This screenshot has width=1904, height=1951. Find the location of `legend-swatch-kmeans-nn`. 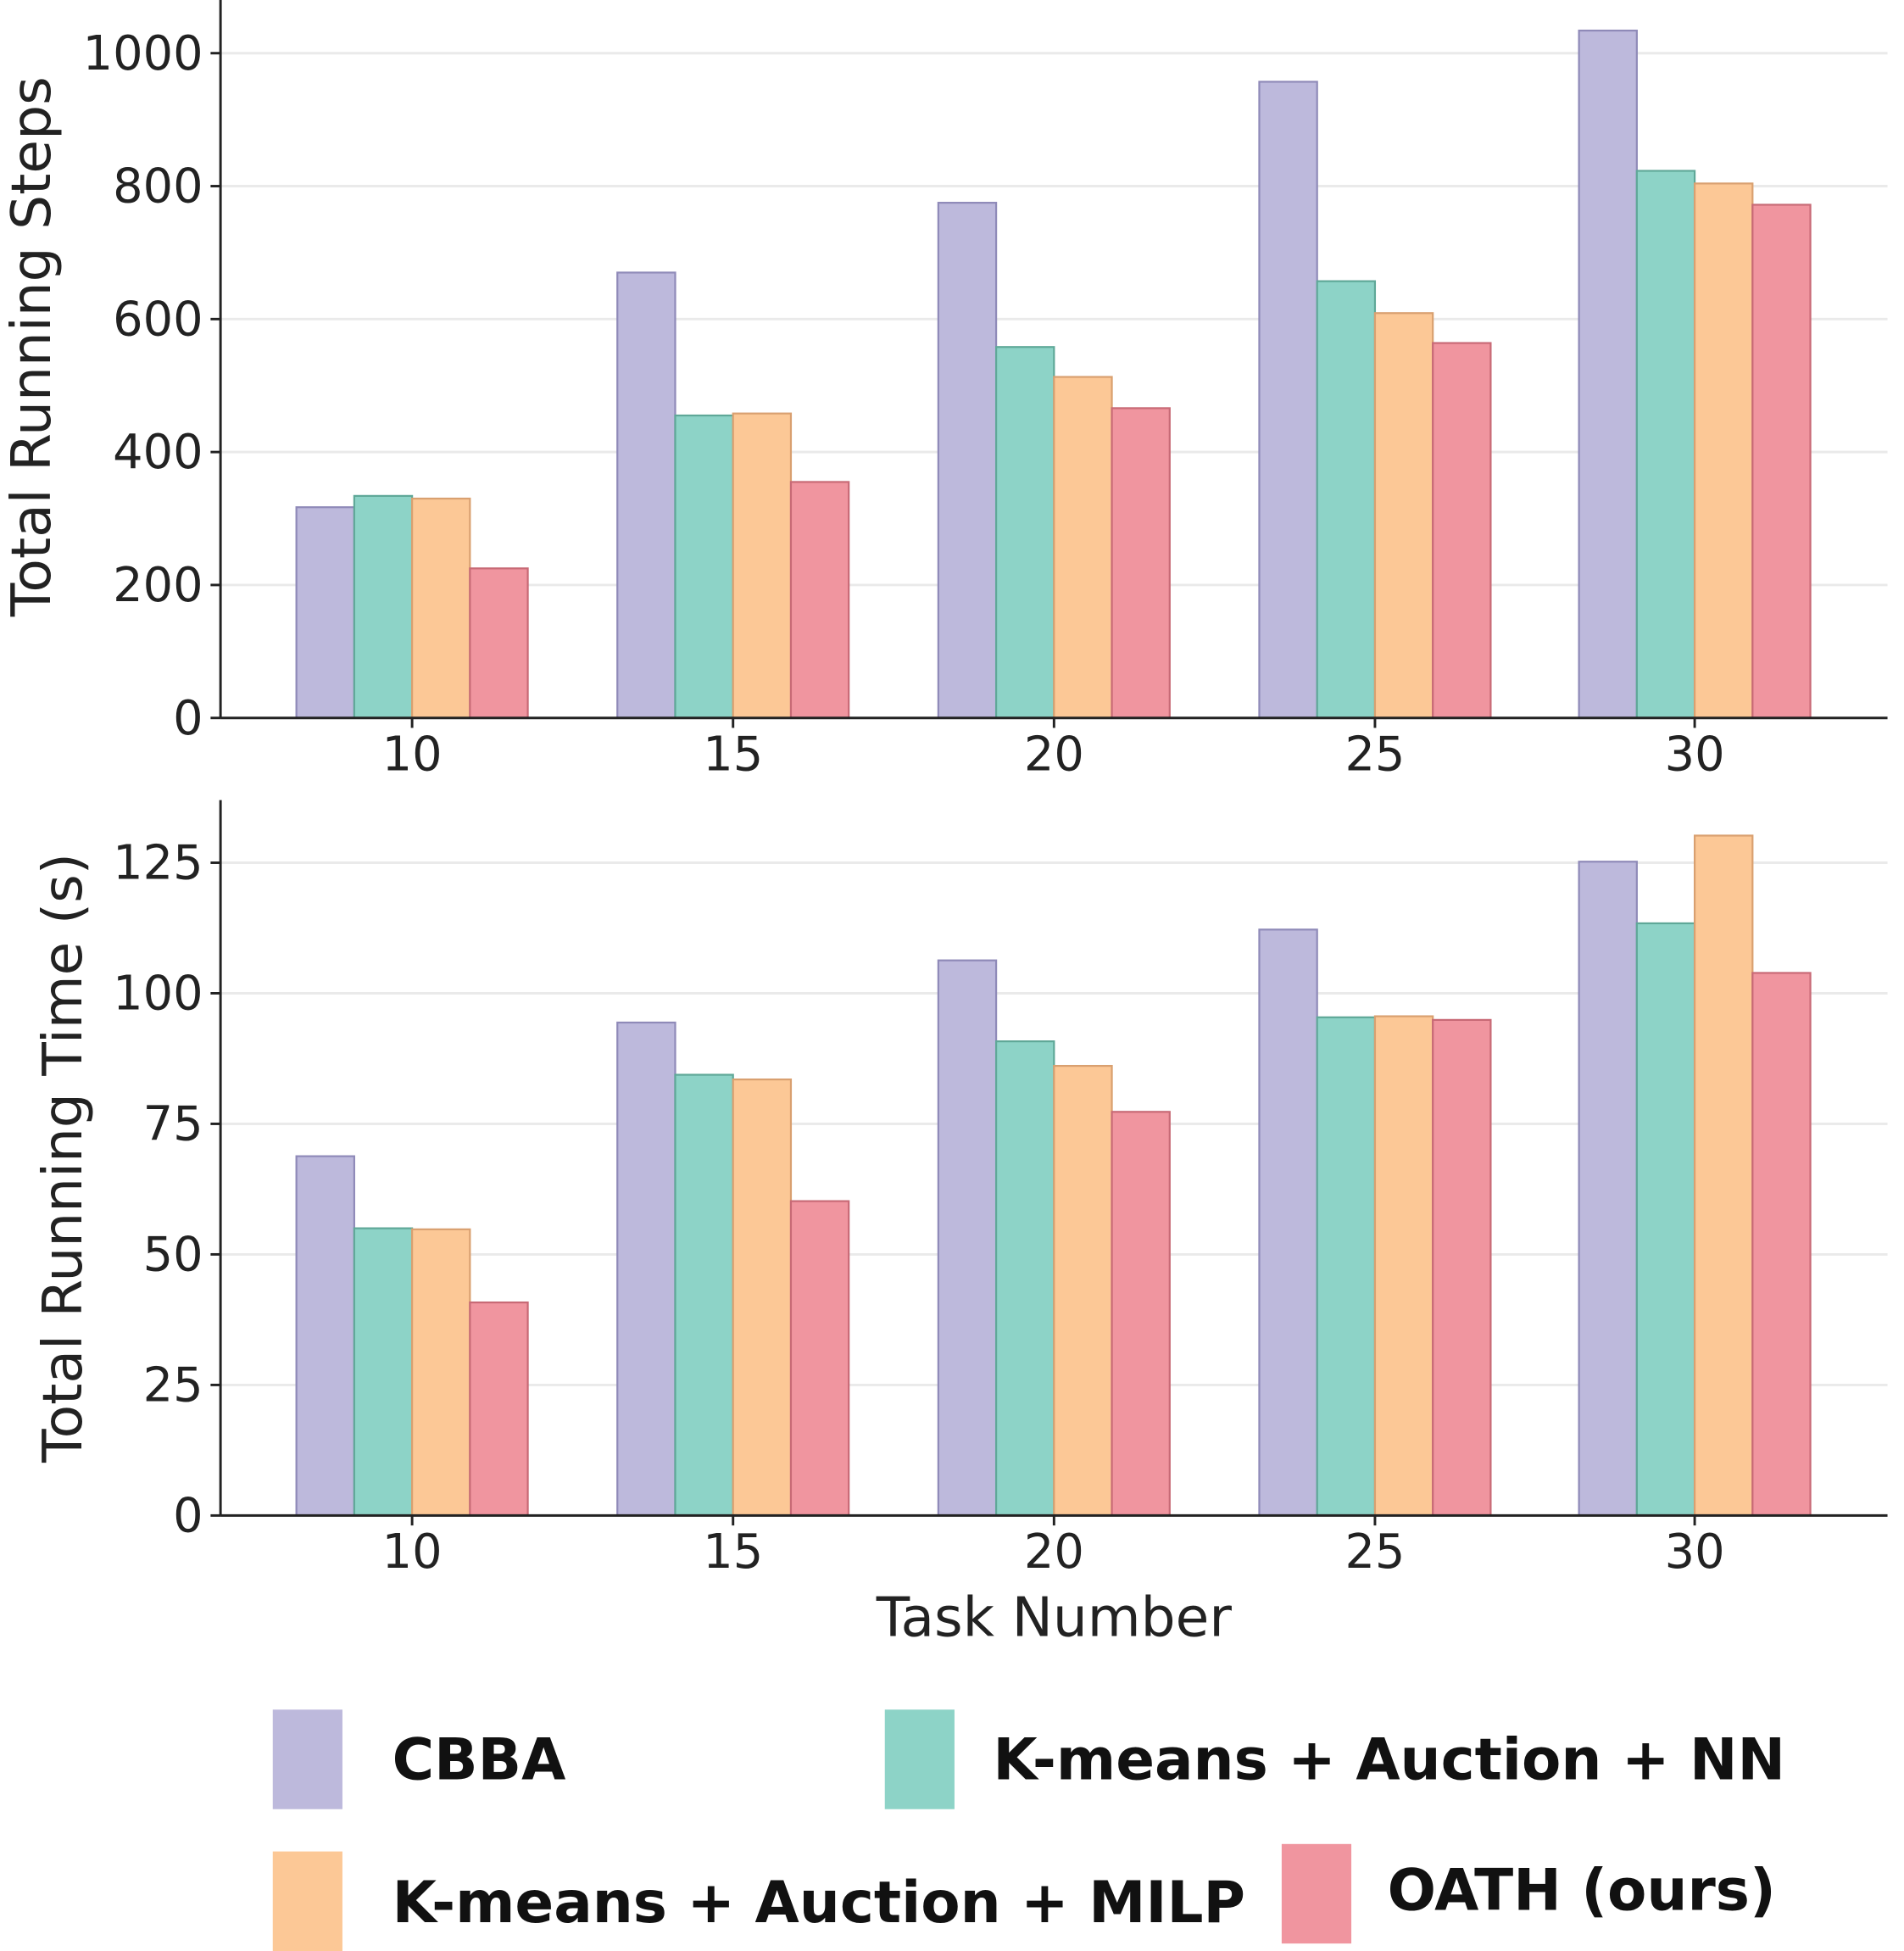

legend-swatch-kmeans-nn is located at coordinates (919, 1759).